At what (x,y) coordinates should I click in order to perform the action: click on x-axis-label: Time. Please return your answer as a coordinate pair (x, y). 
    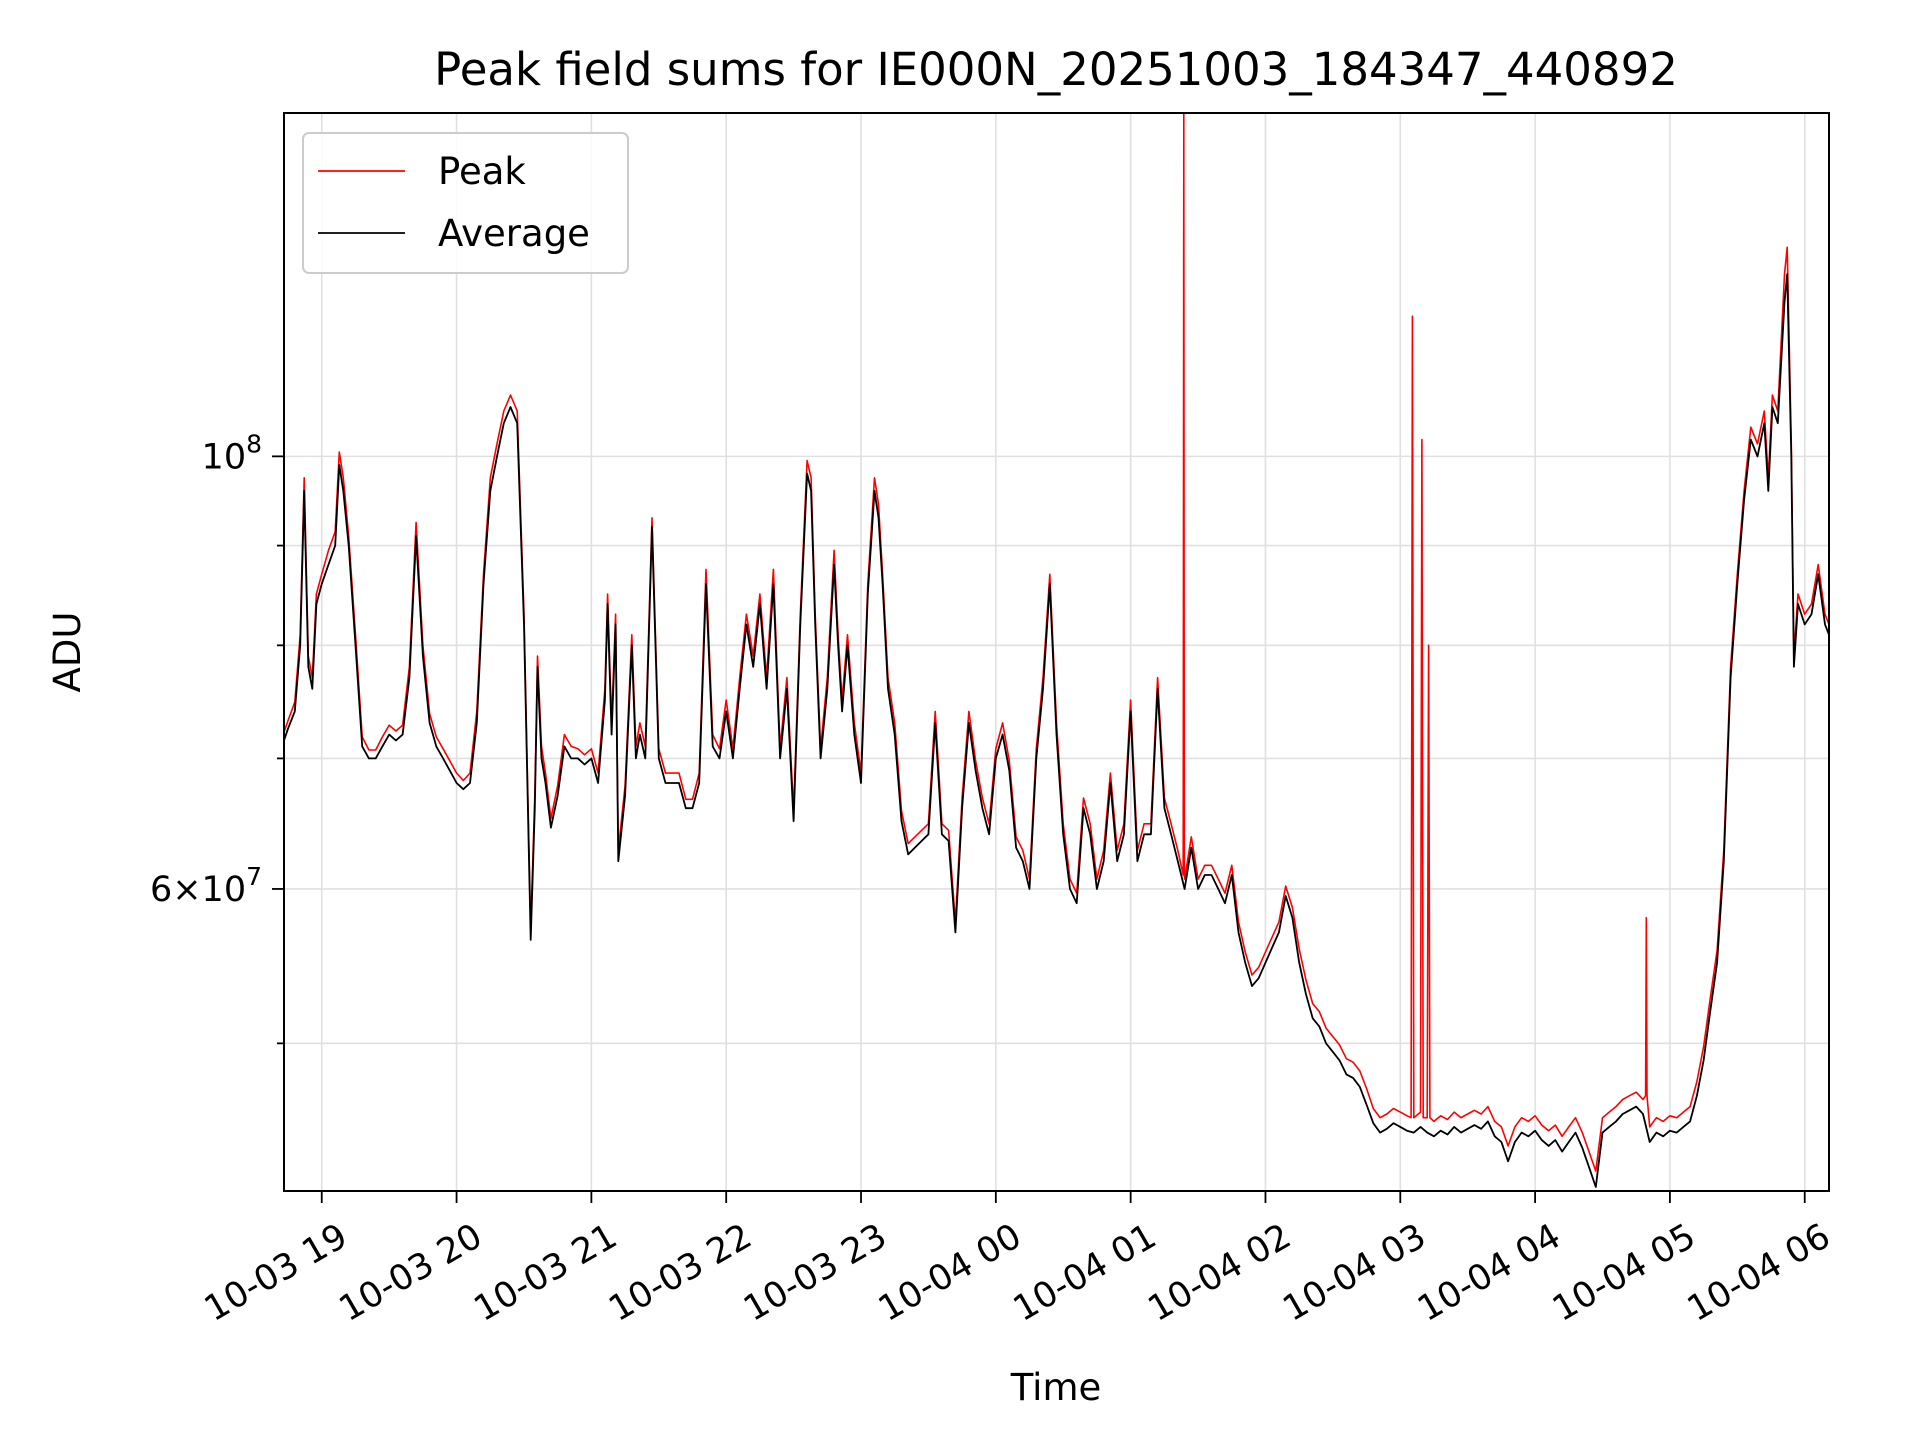
    Looking at the image, I should click on (1056, 1387).